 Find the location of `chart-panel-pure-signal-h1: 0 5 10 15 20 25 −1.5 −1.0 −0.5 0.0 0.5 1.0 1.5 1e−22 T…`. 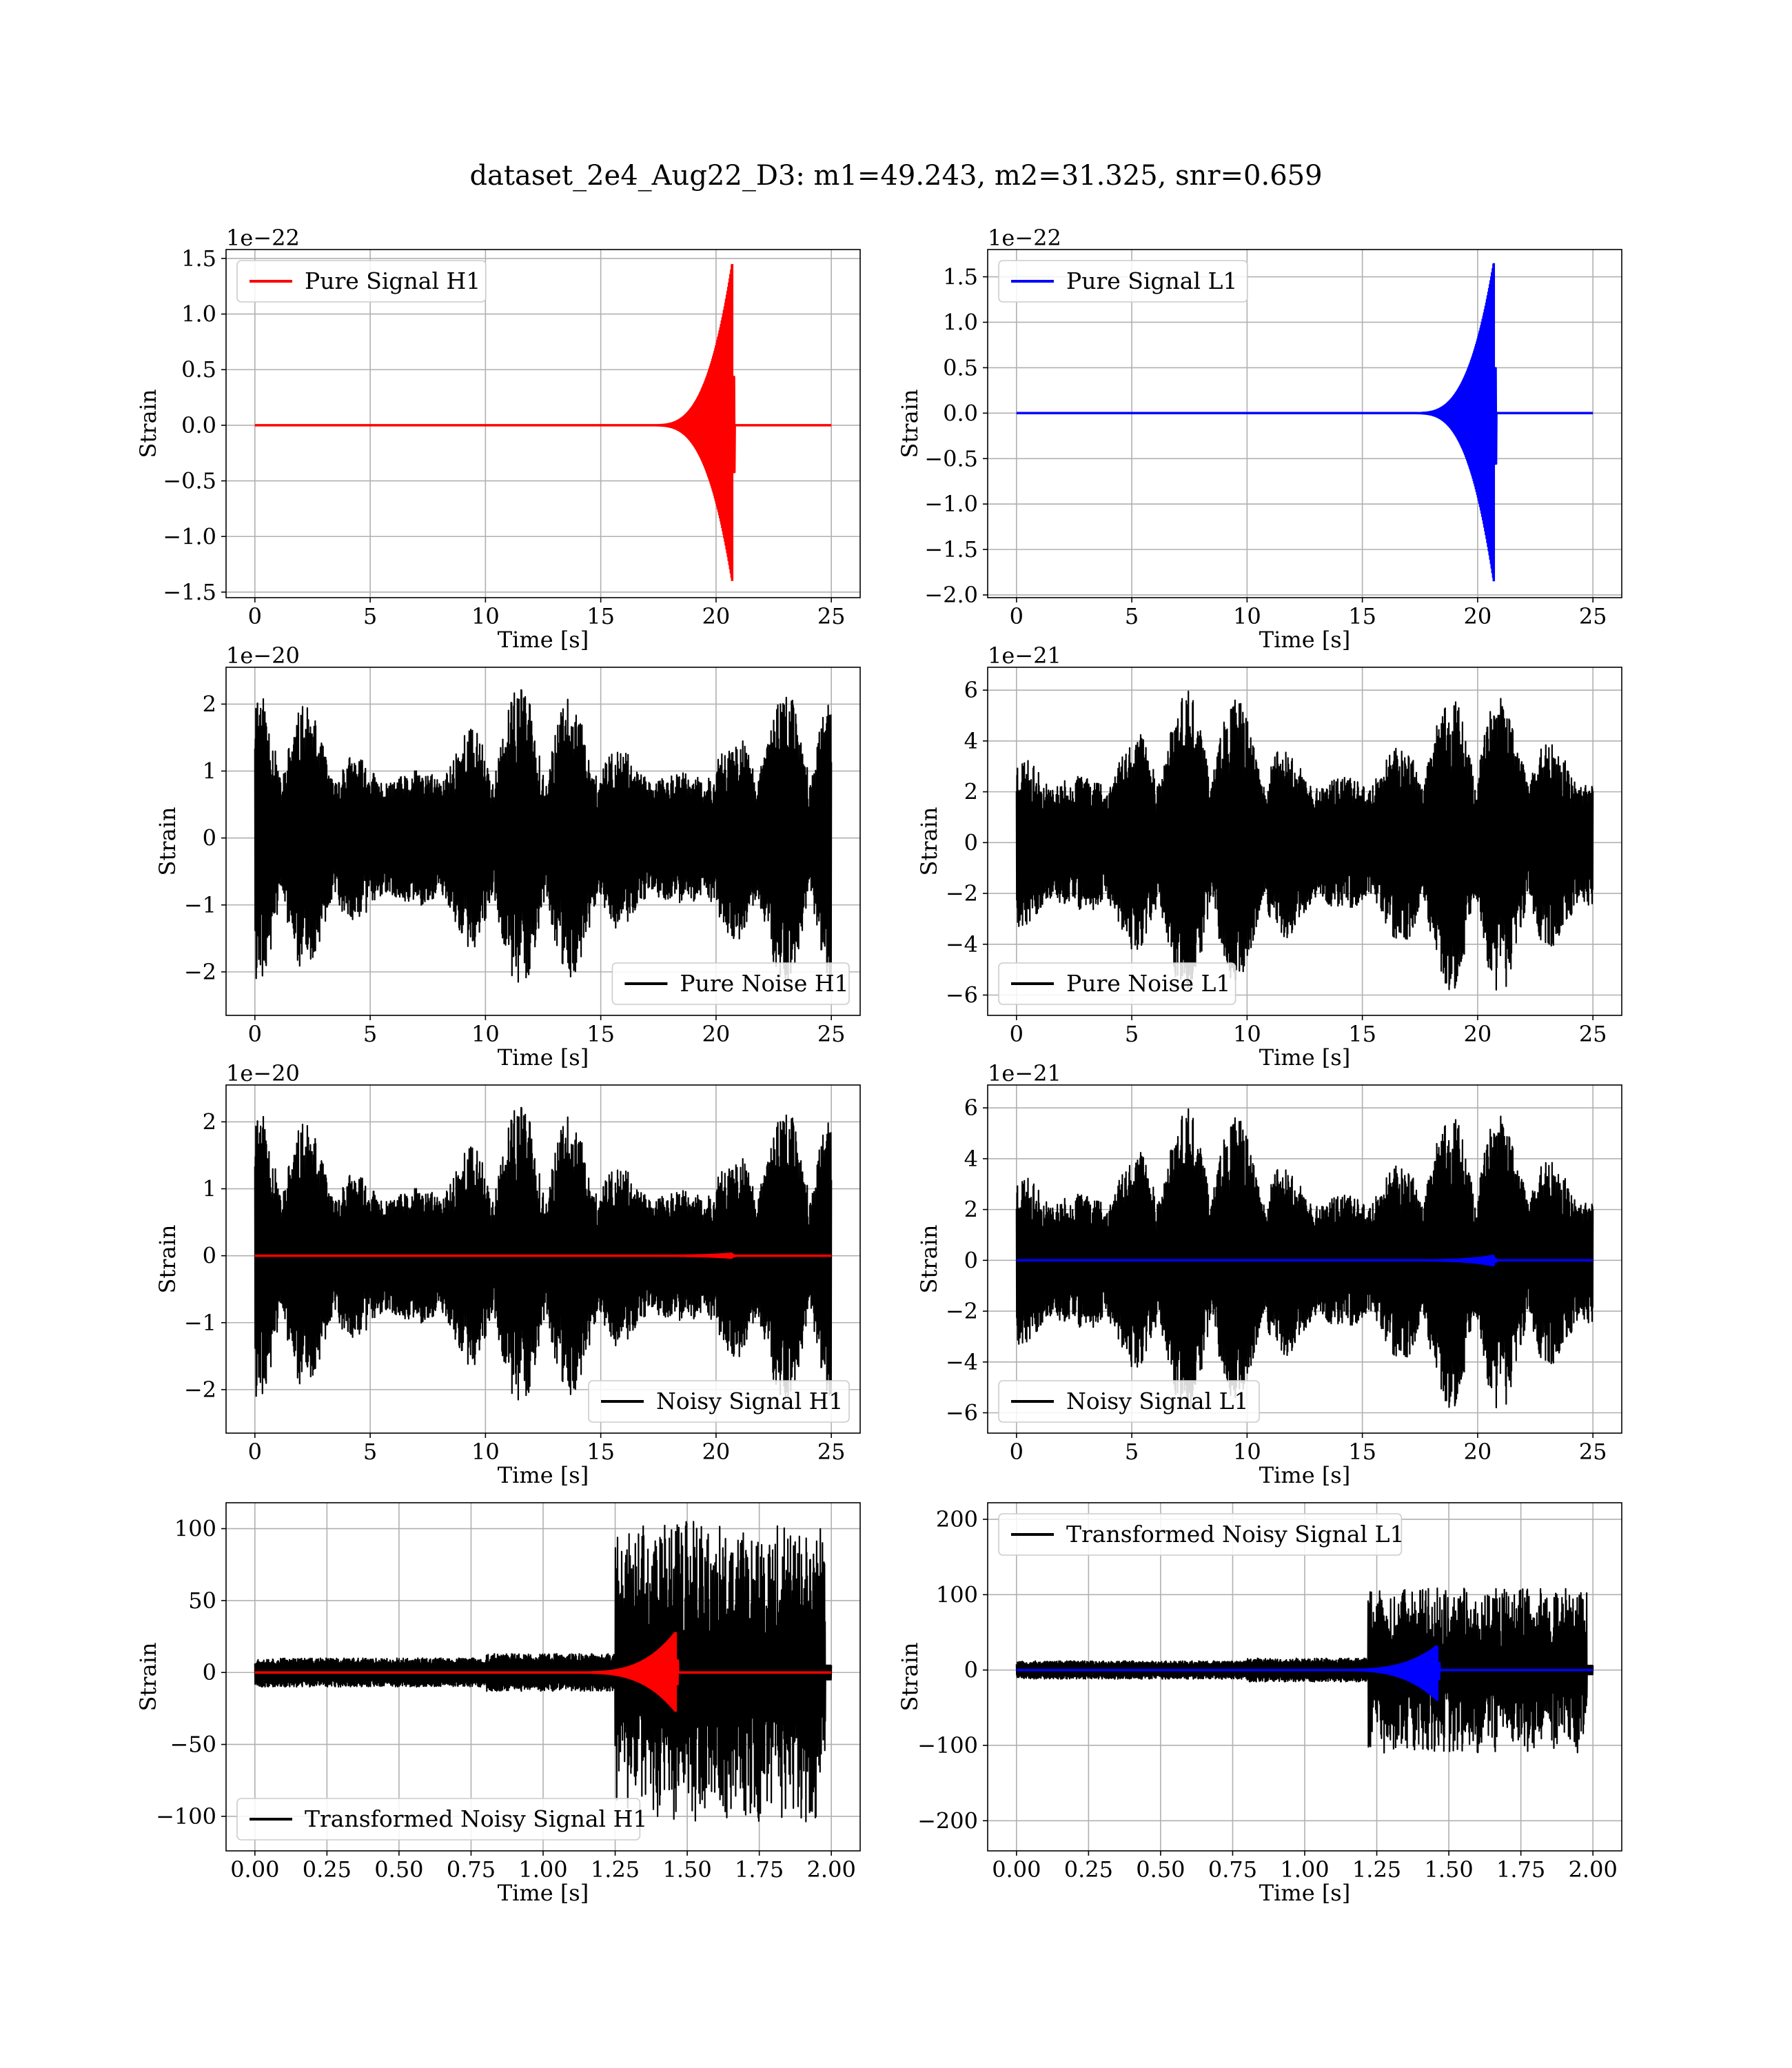

chart-panel-pure-signal-h1: 0 5 10 15 20 25 −1.5 −1.0 −0.5 0.0 0.5 1.0 1.5 1e−22 T… is located at coordinates (498, 439).